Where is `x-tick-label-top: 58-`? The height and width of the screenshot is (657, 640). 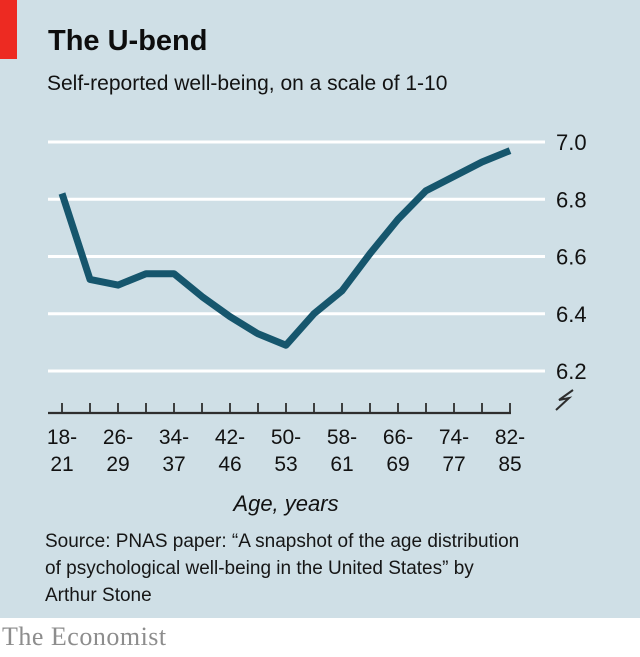
x-tick-label-top: 58- is located at coordinates (342, 437).